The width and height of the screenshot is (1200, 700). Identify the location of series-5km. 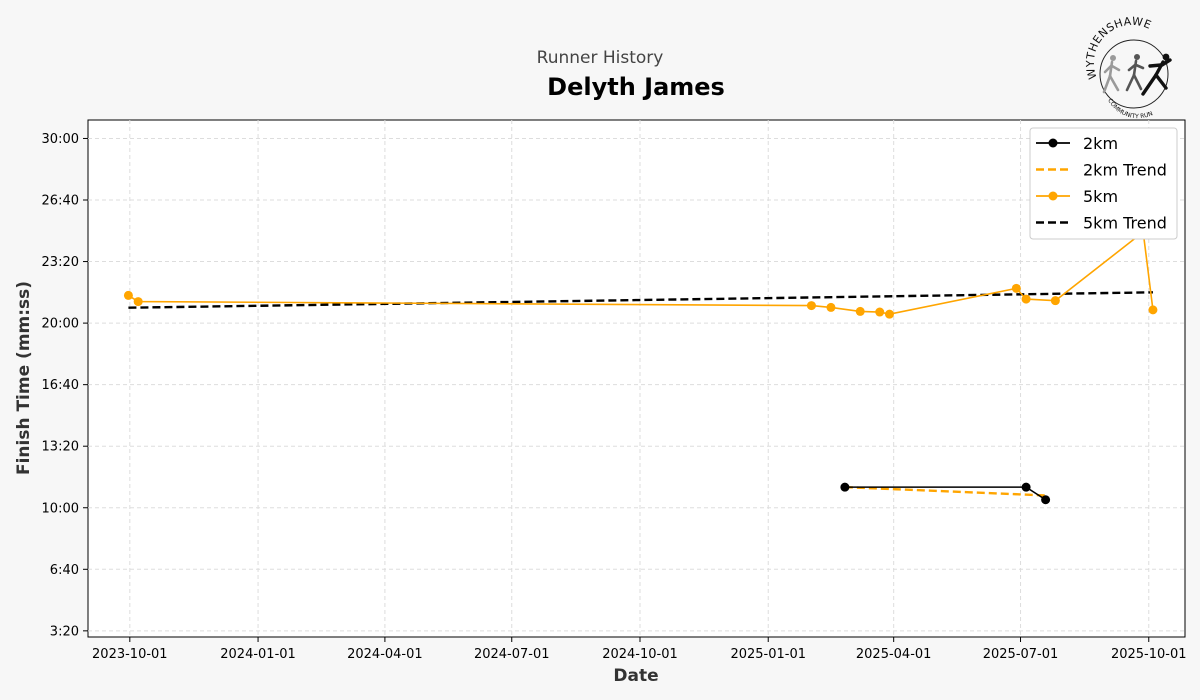
(640, 273).